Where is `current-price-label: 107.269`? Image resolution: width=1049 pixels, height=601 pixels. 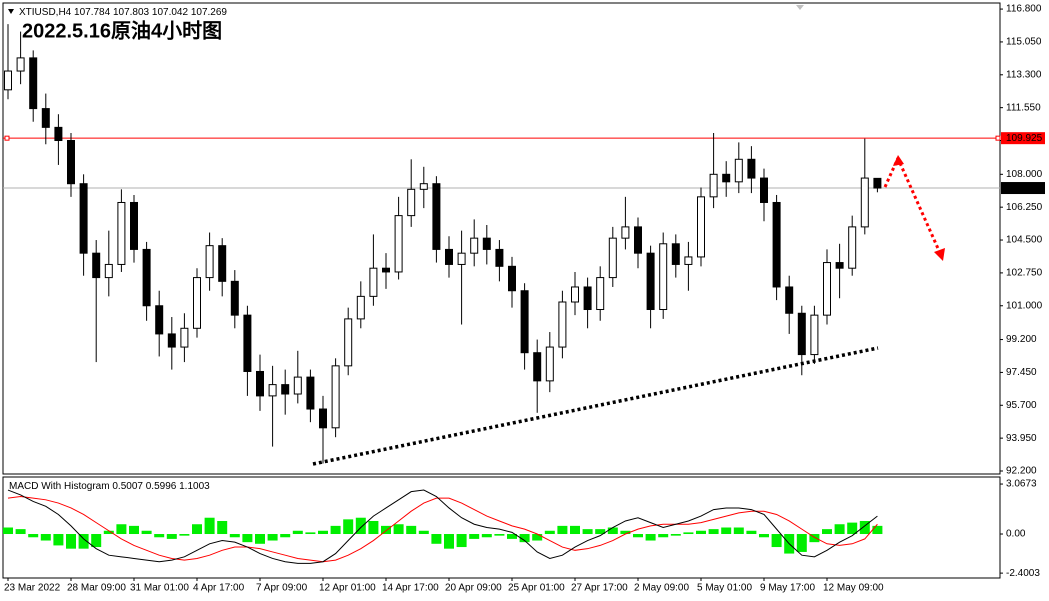
current-price-label: 107.269 is located at coordinates (1024, 188).